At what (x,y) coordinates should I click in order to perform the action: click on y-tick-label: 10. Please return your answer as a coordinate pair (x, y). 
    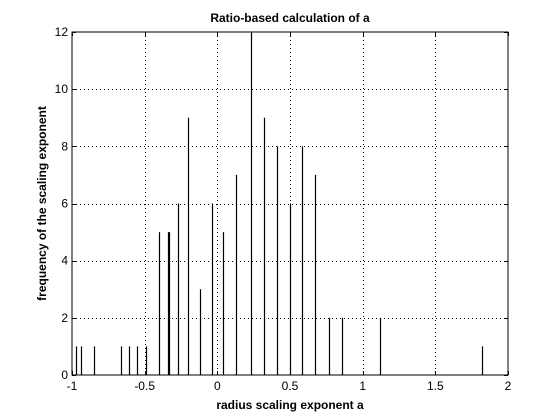
    Looking at the image, I should click on (62, 89).